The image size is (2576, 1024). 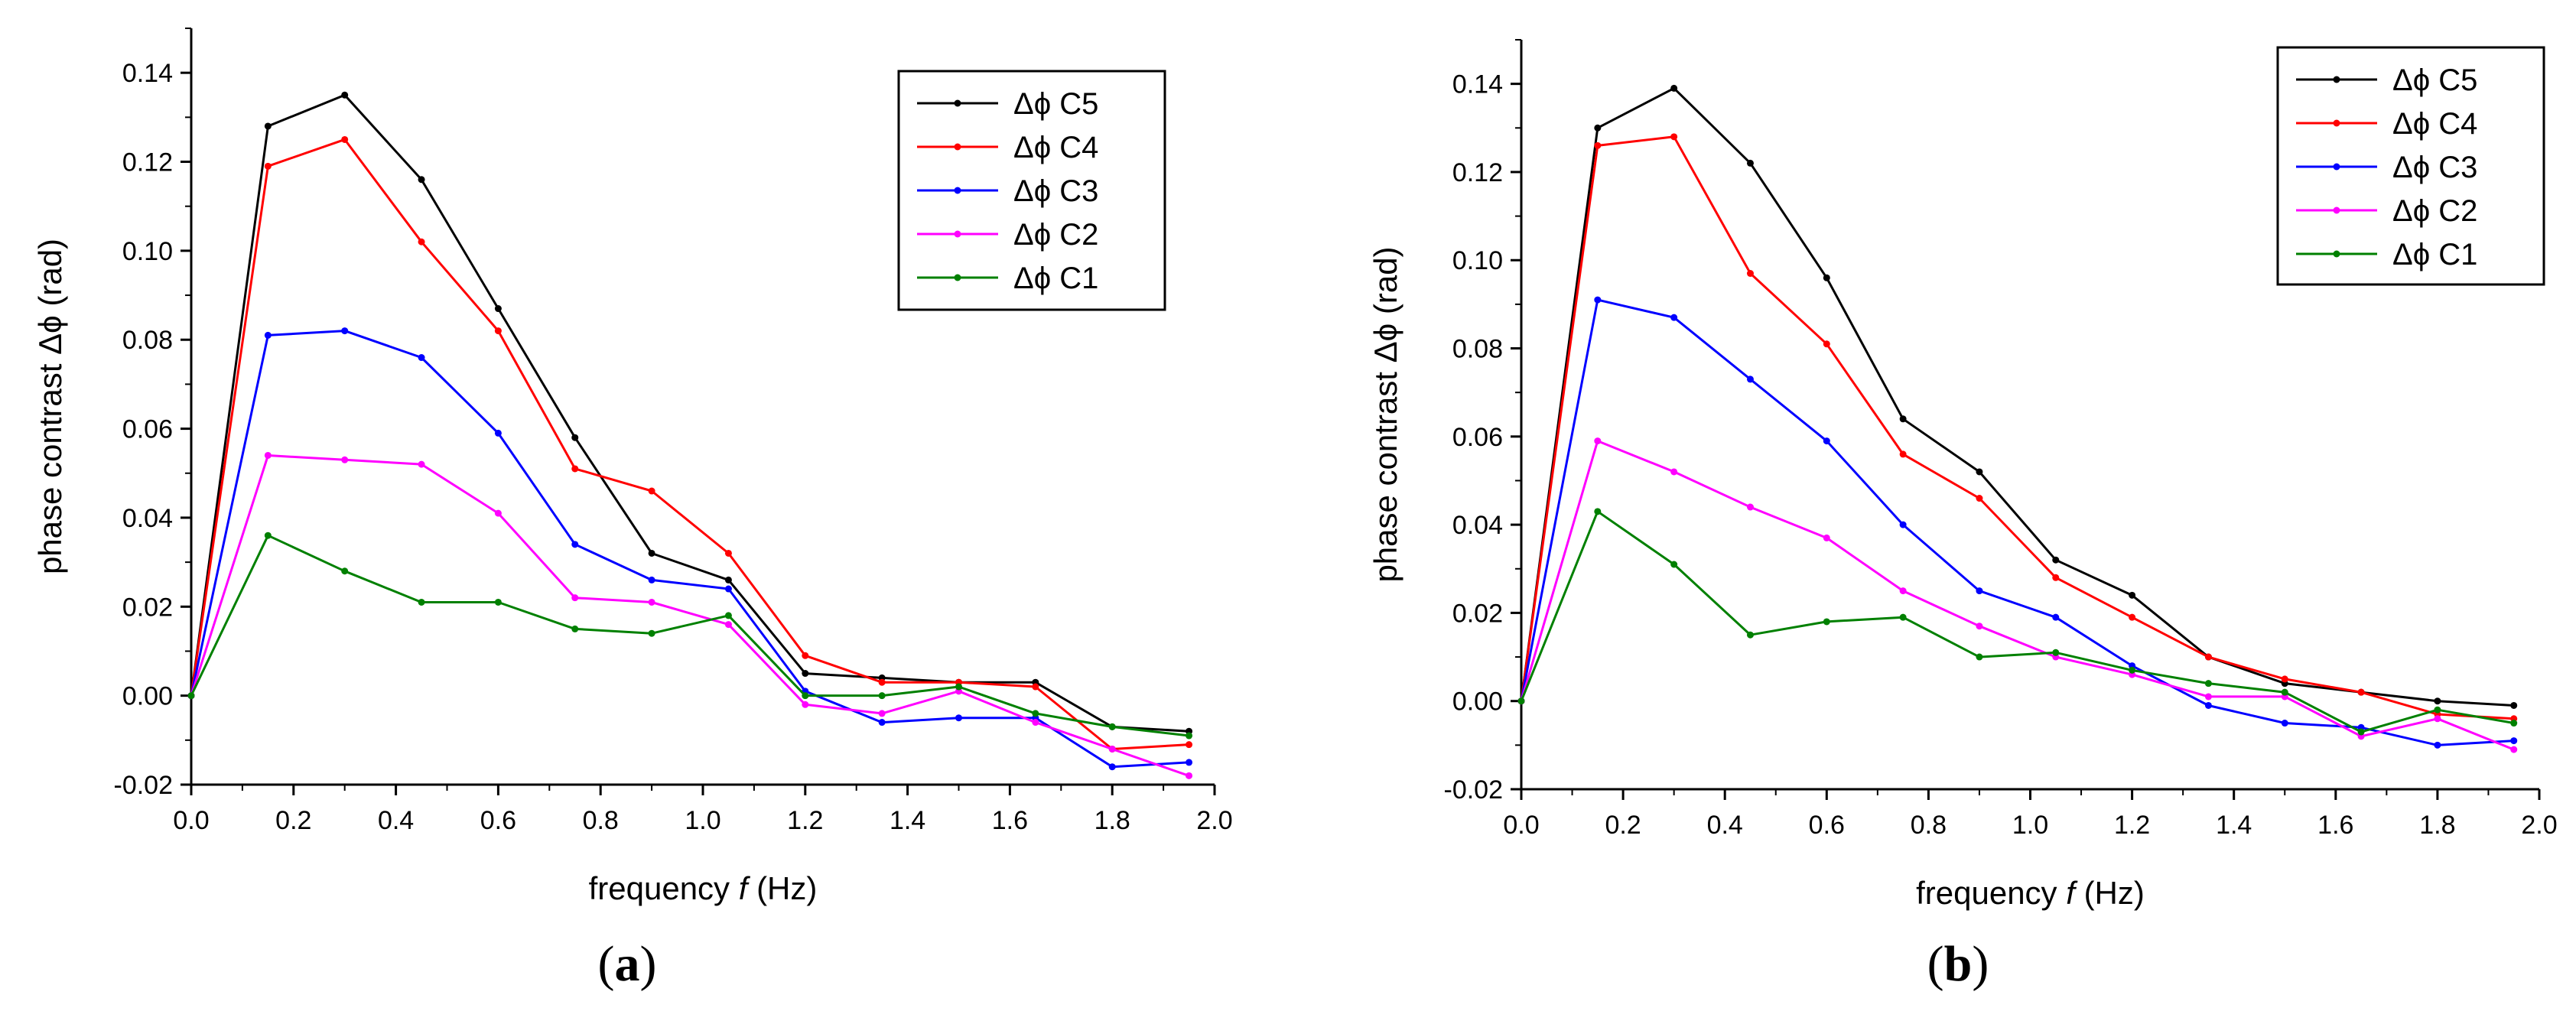 I want to click on y-tick-label: 0.00, so click(x=1477, y=702).